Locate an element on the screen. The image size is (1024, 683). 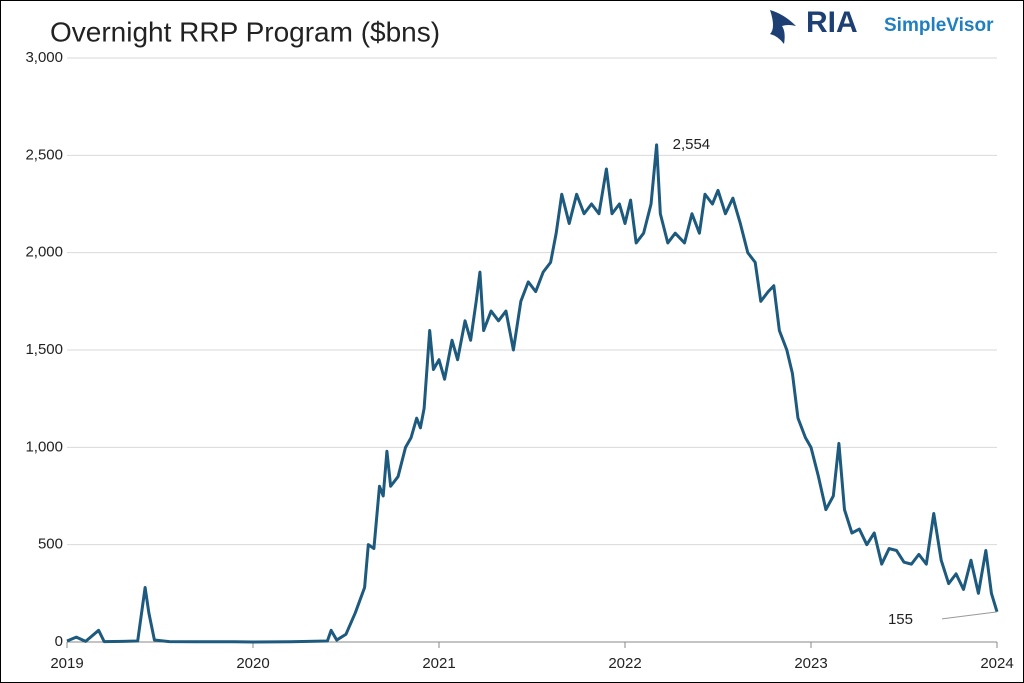
y-tick-label: 3,000 is located at coordinates (44, 57).